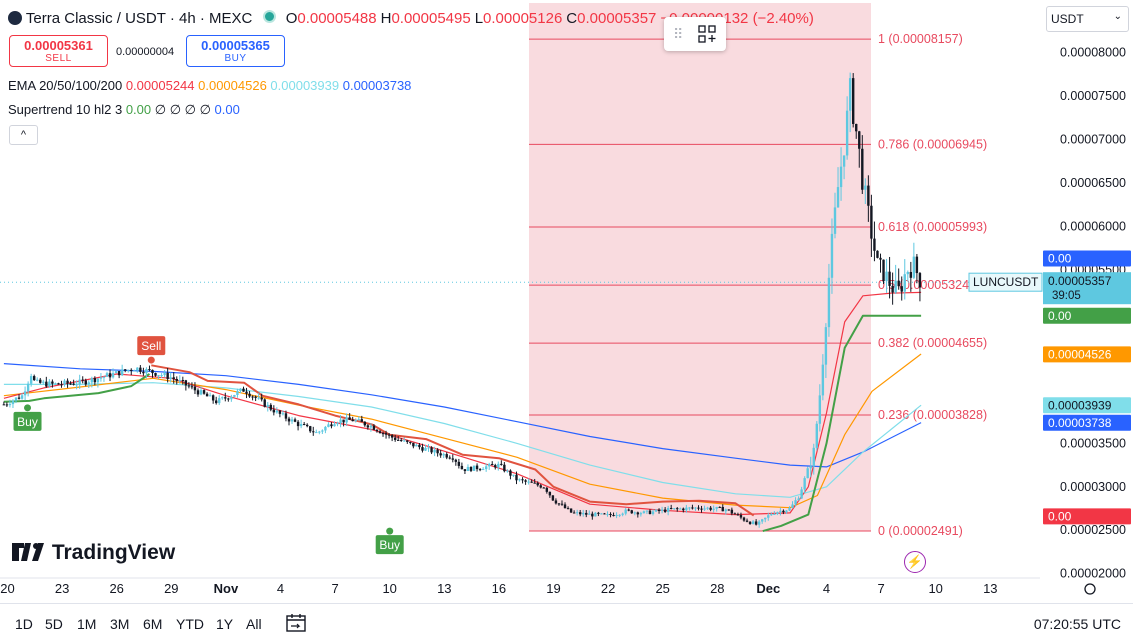  Describe the element at coordinates (254, 624) in the screenshot. I see `range-button-all: All` at that location.